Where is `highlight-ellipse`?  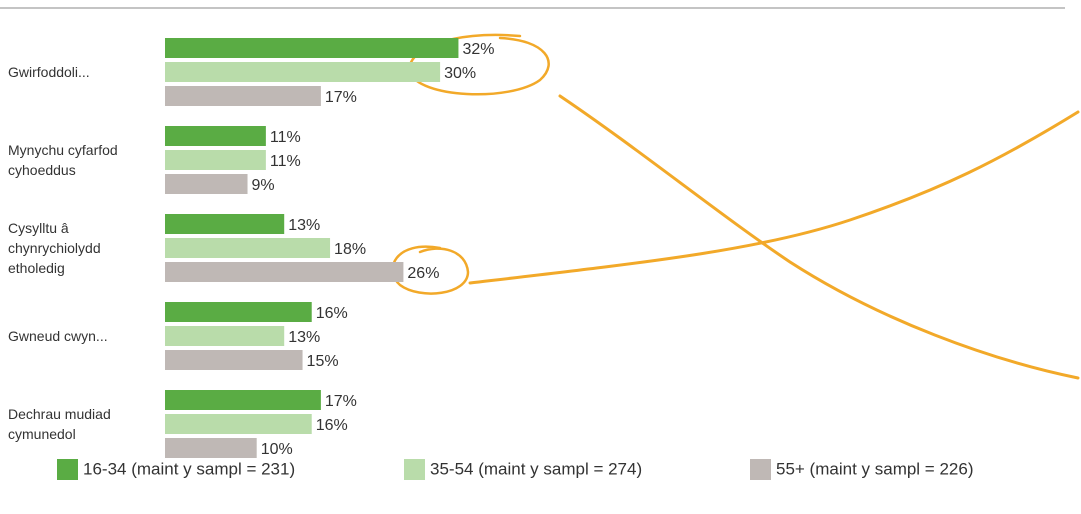
highlight-ellipse is located at coordinates (430, 270).